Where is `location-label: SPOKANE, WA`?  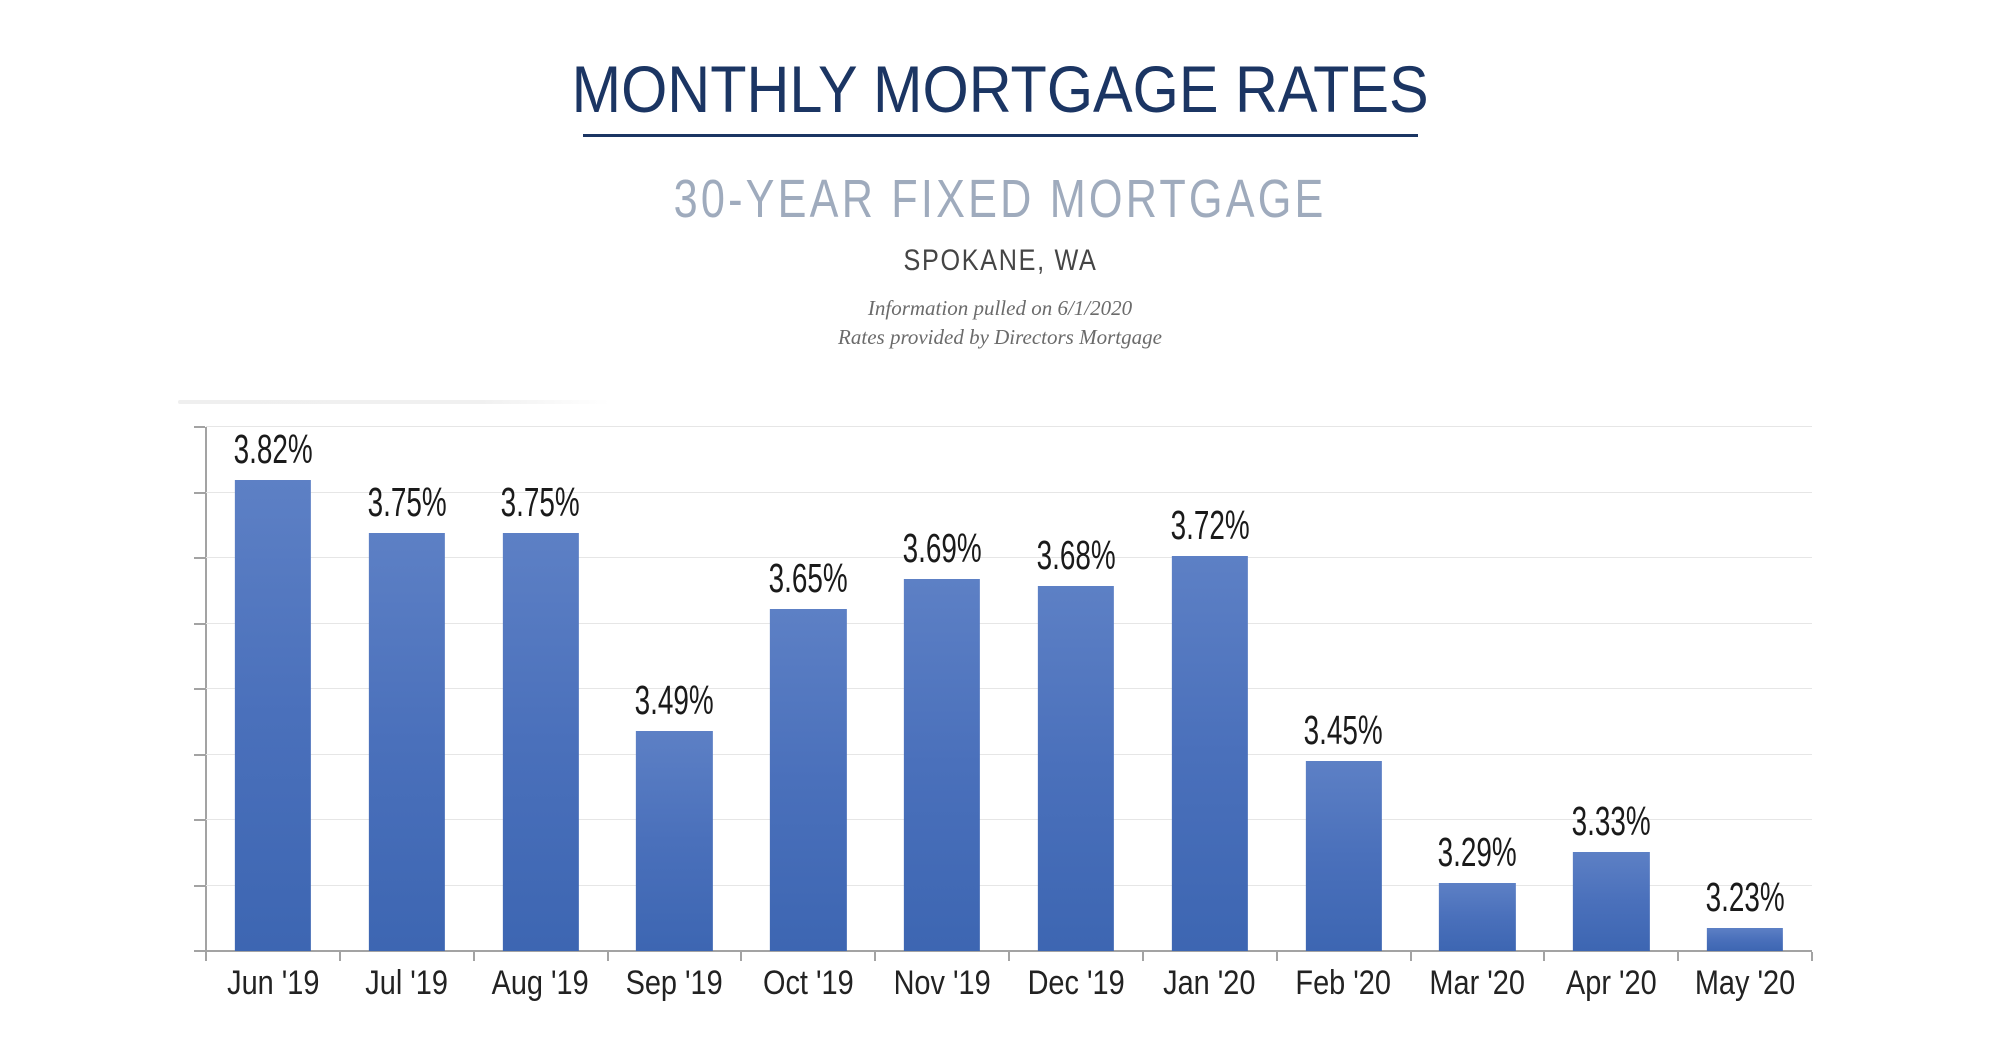 location-label: SPOKANE, WA is located at coordinates (1000, 261).